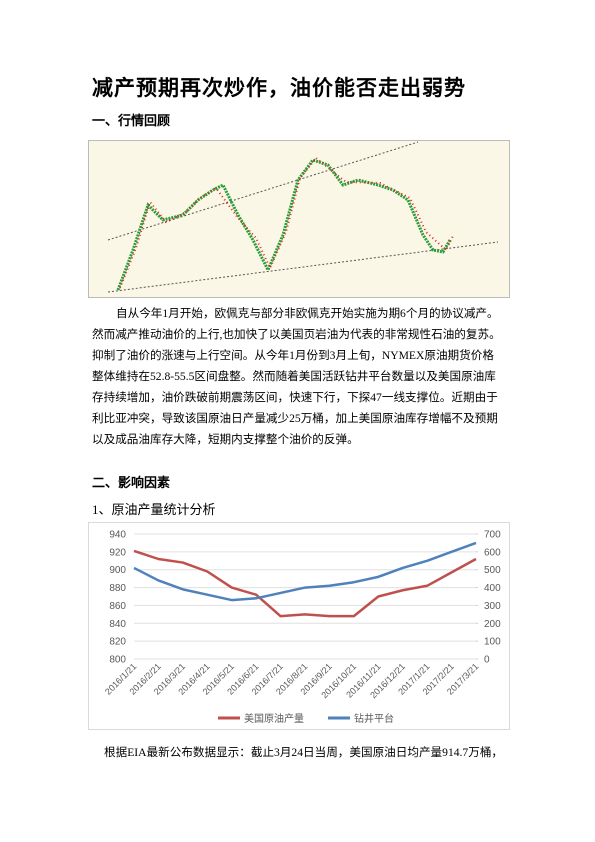 The width and height of the screenshot is (595, 842). I want to click on y2-tick-label: 100, so click(492, 642).